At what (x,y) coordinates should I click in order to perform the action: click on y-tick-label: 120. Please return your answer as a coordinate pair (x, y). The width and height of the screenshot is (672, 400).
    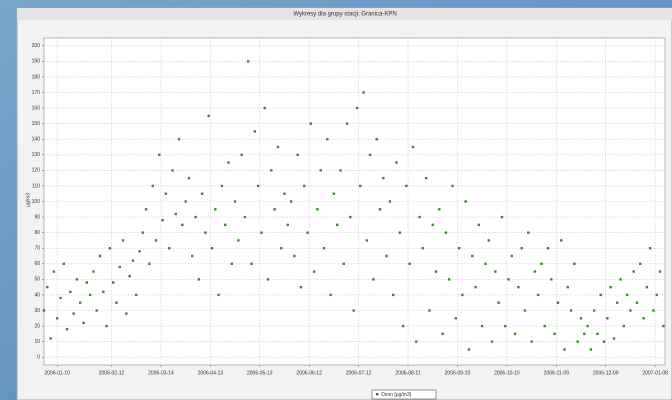
    Looking at the image, I should click on (36, 171).